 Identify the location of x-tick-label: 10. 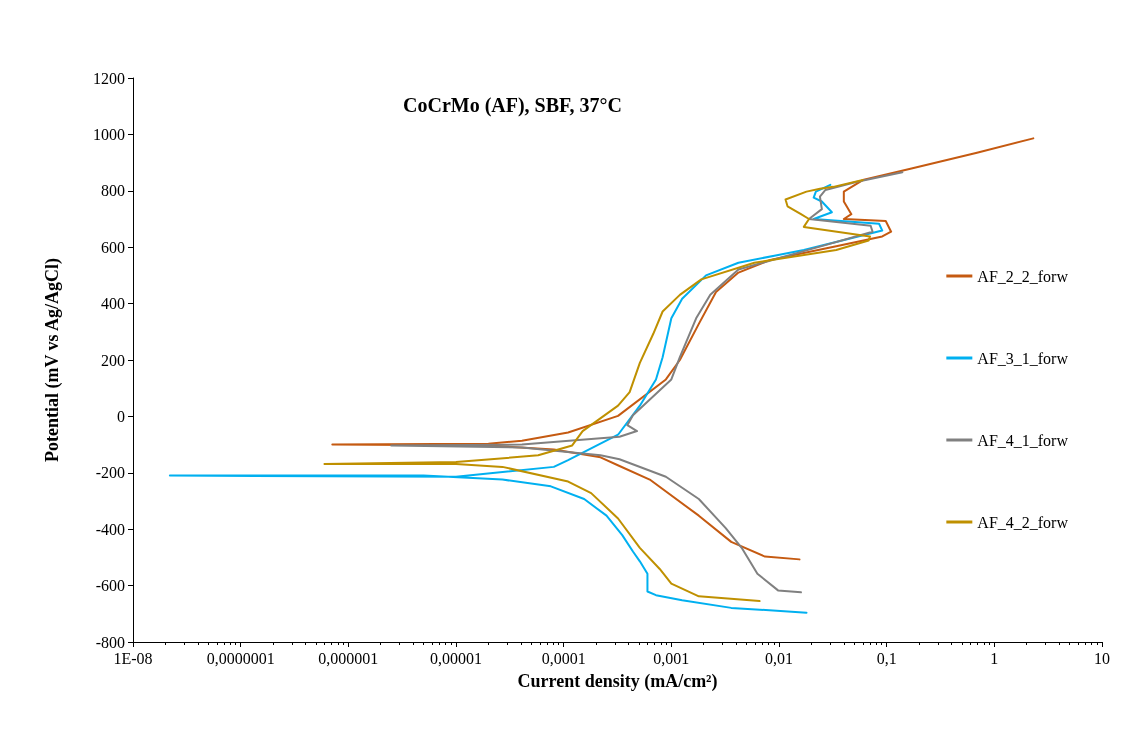
(1102, 658).